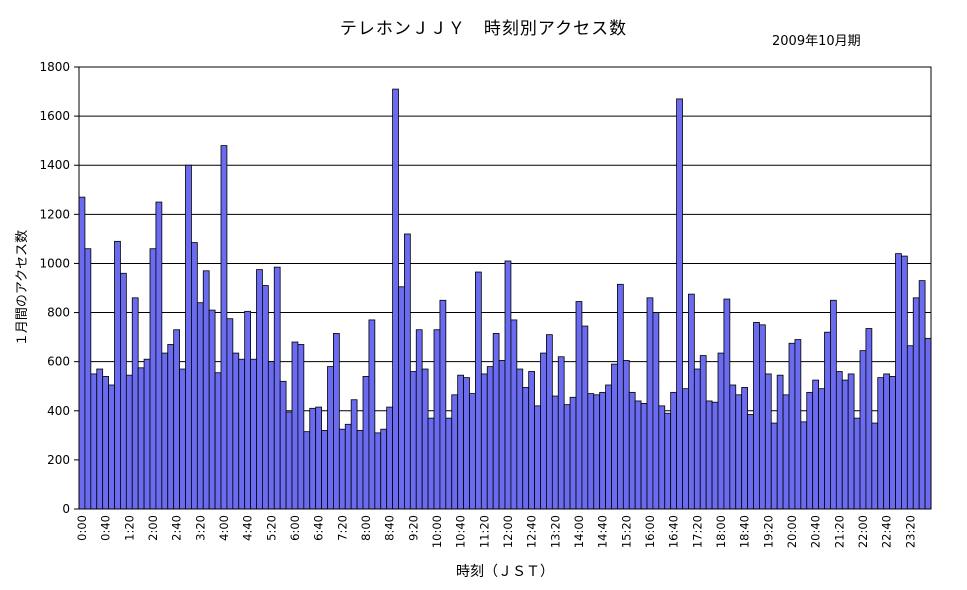  What do you see at coordinates (555, 531) in the screenshot?
I see `x-tick-label: 13:20` at bounding box center [555, 531].